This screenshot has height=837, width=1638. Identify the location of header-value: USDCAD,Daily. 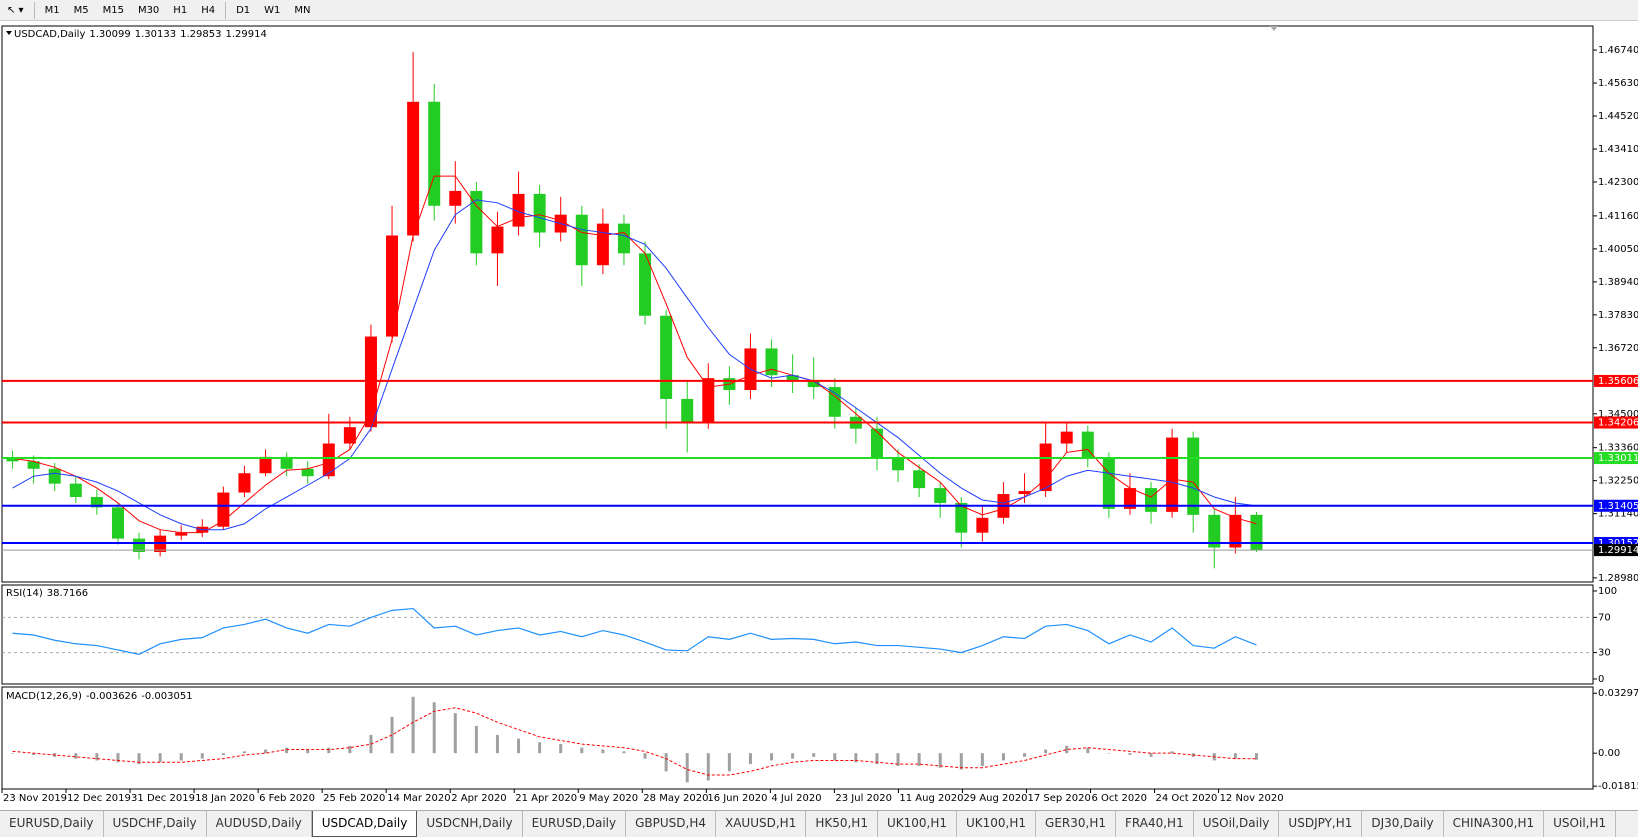
(49, 34).